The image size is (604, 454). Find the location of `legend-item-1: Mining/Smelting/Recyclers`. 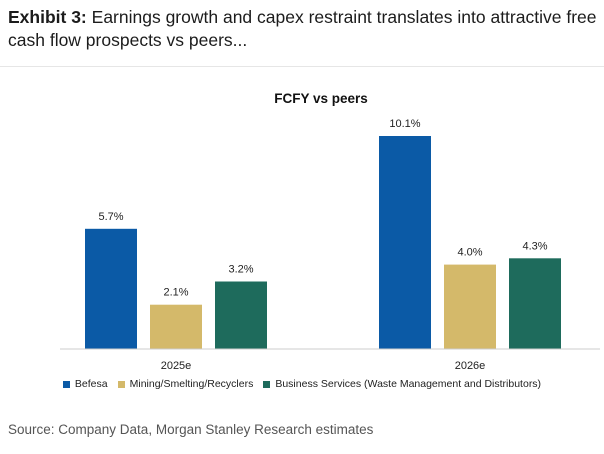

legend-item-1: Mining/Smelting/Recyclers is located at coordinates (185, 384).